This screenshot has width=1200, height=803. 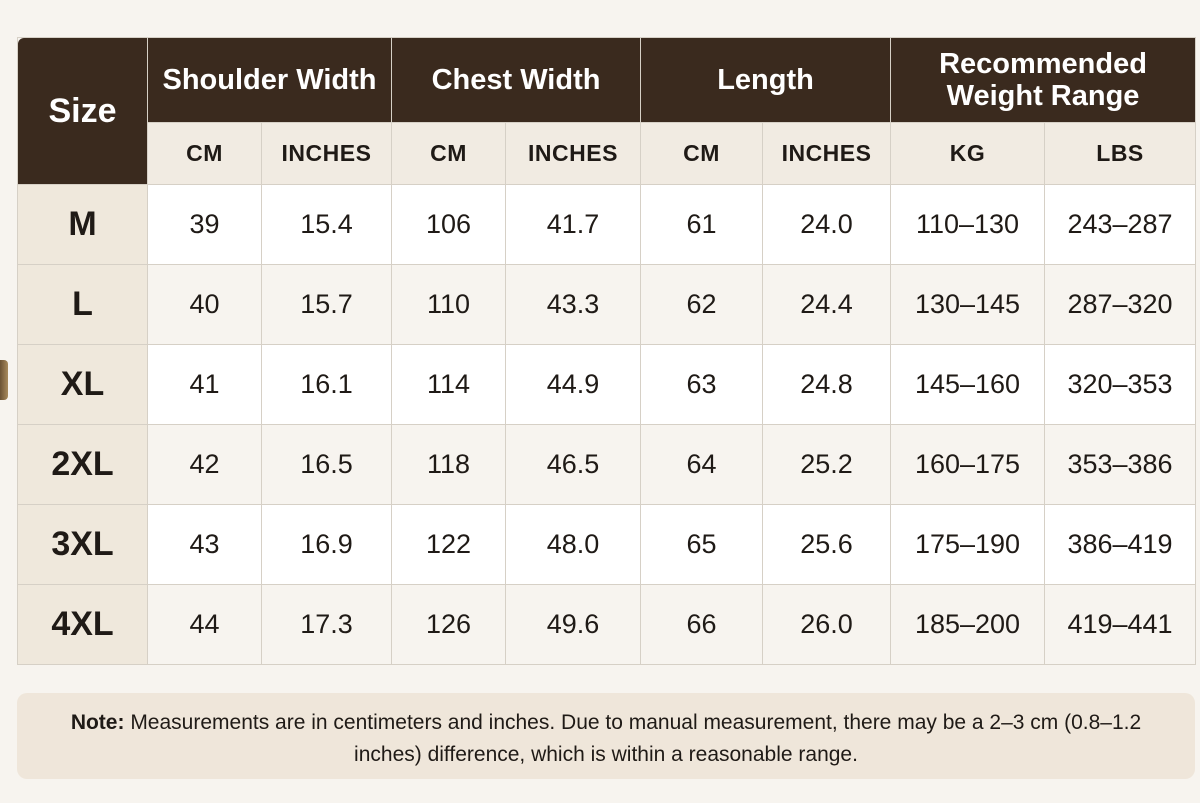 I want to click on note-label: Note:, so click(x=97, y=722).